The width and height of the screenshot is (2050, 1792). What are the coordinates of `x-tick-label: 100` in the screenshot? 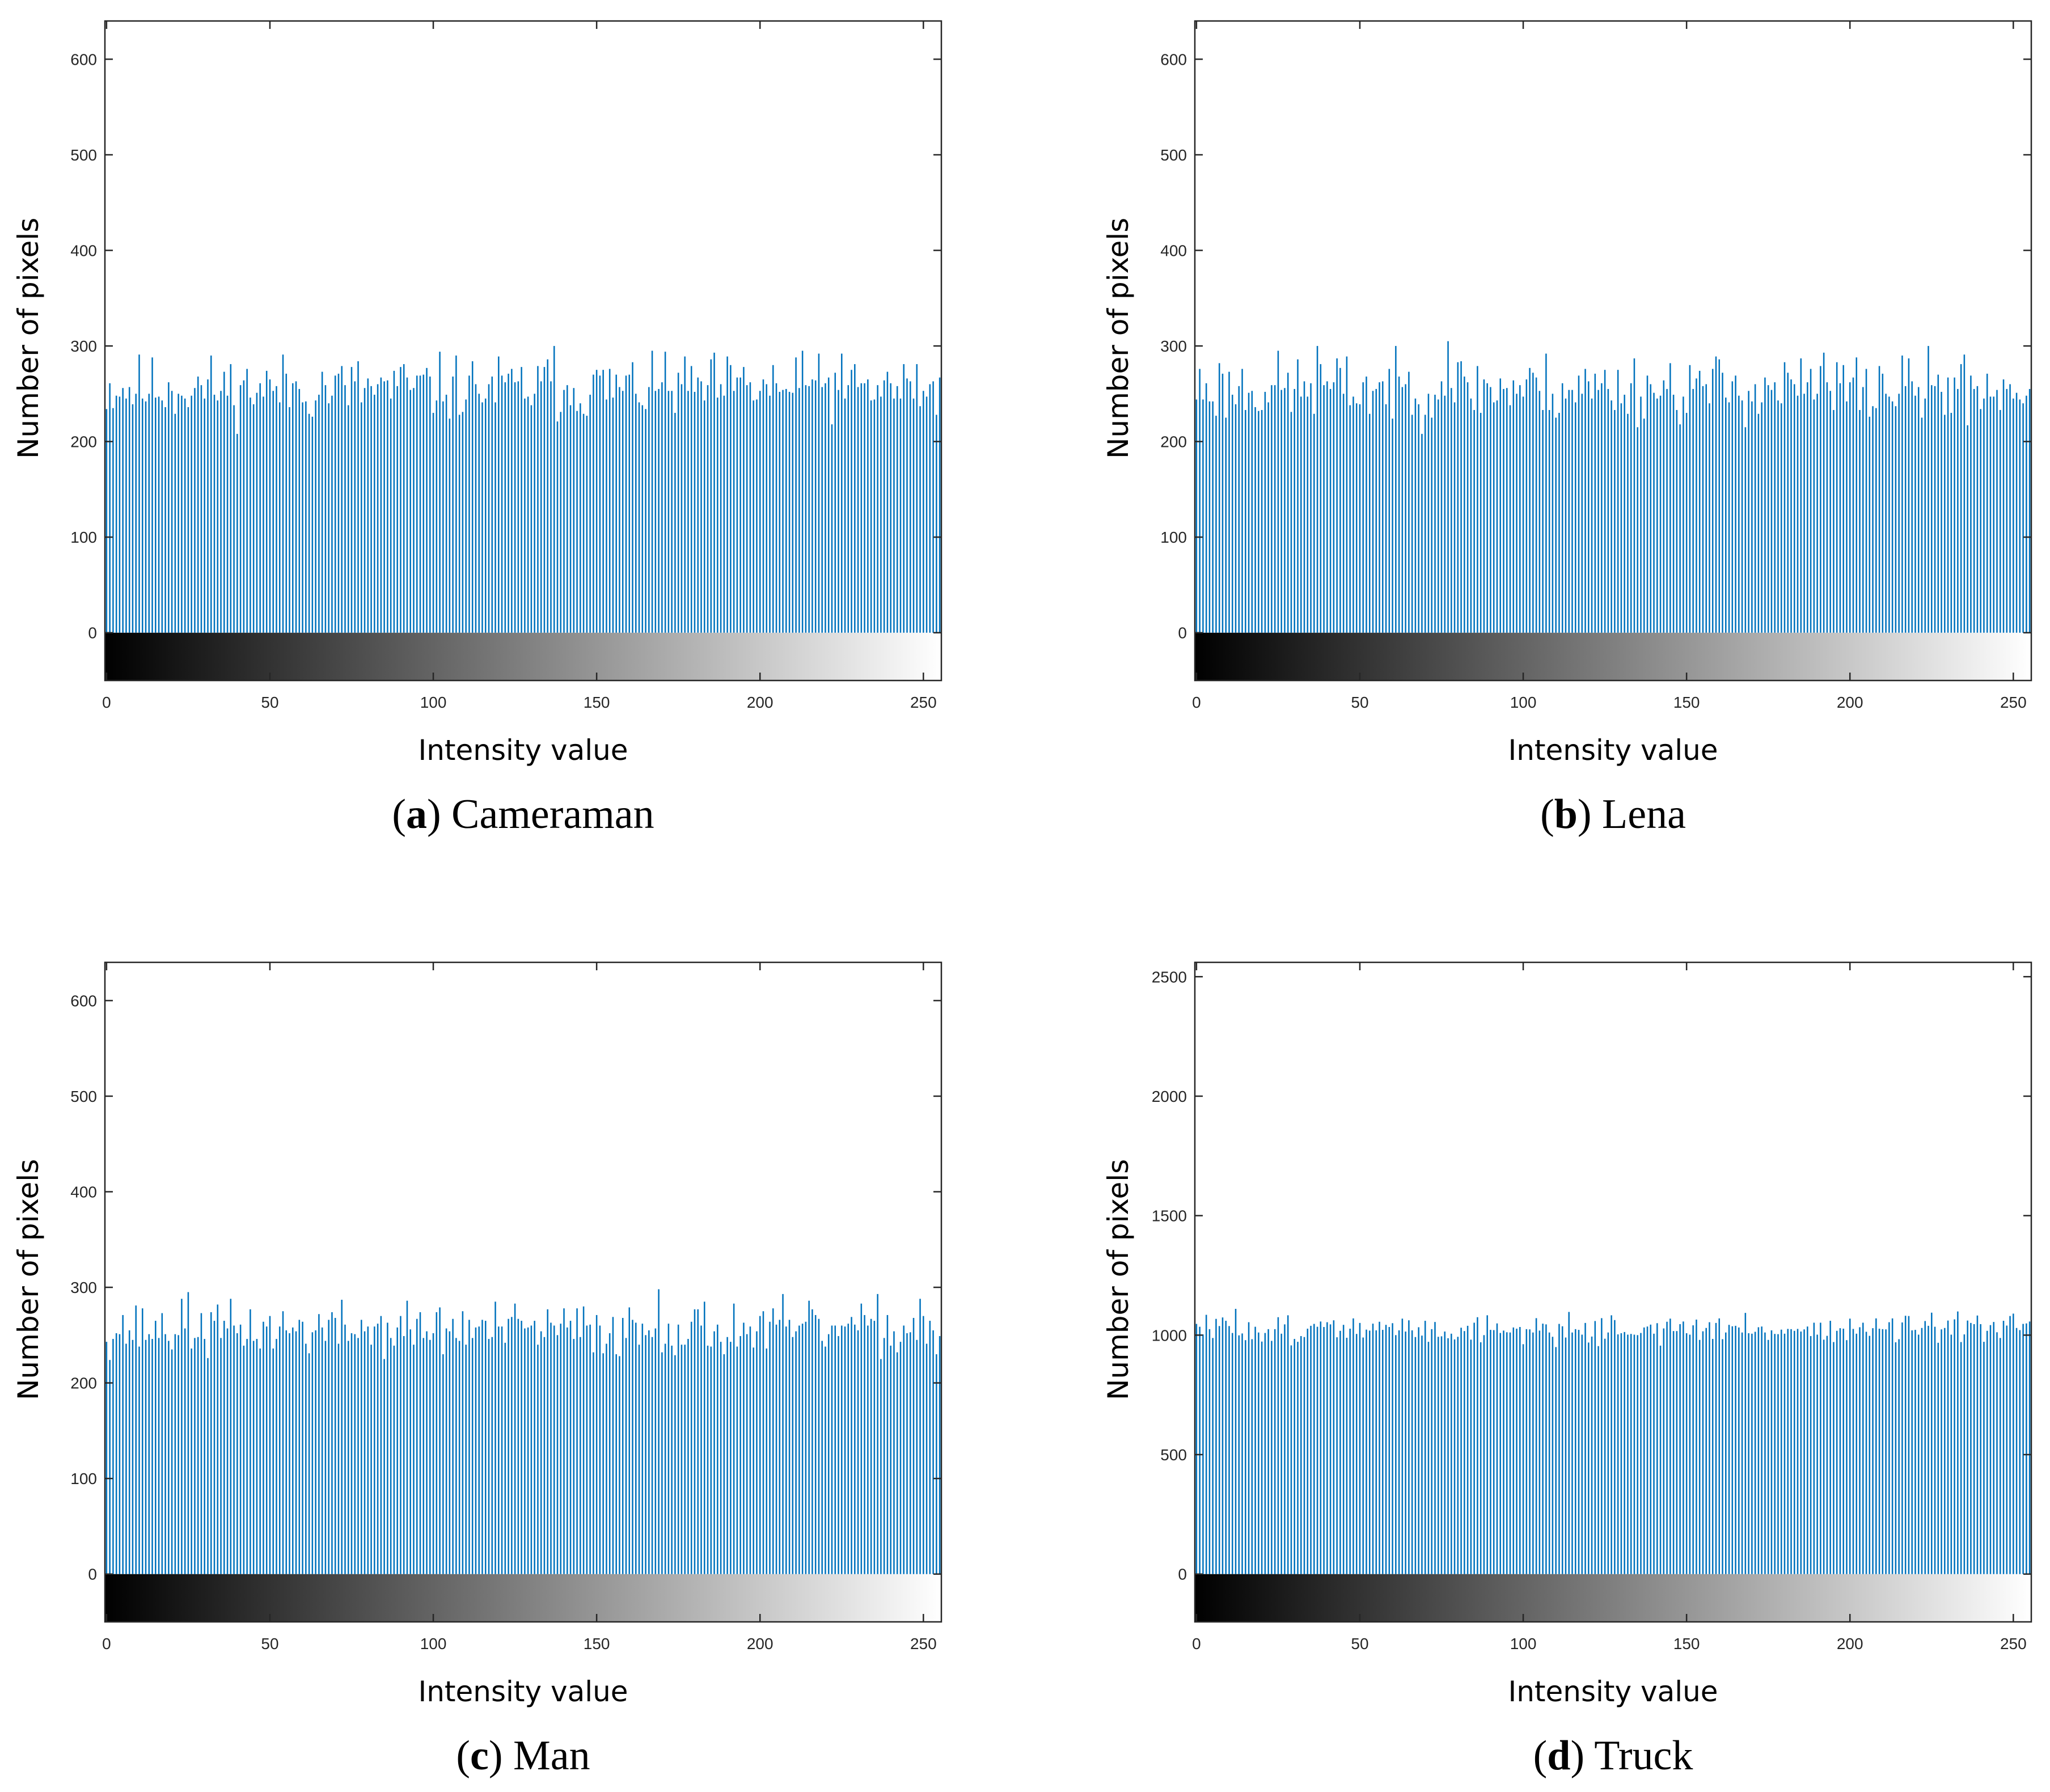 It's located at (1523, 702).